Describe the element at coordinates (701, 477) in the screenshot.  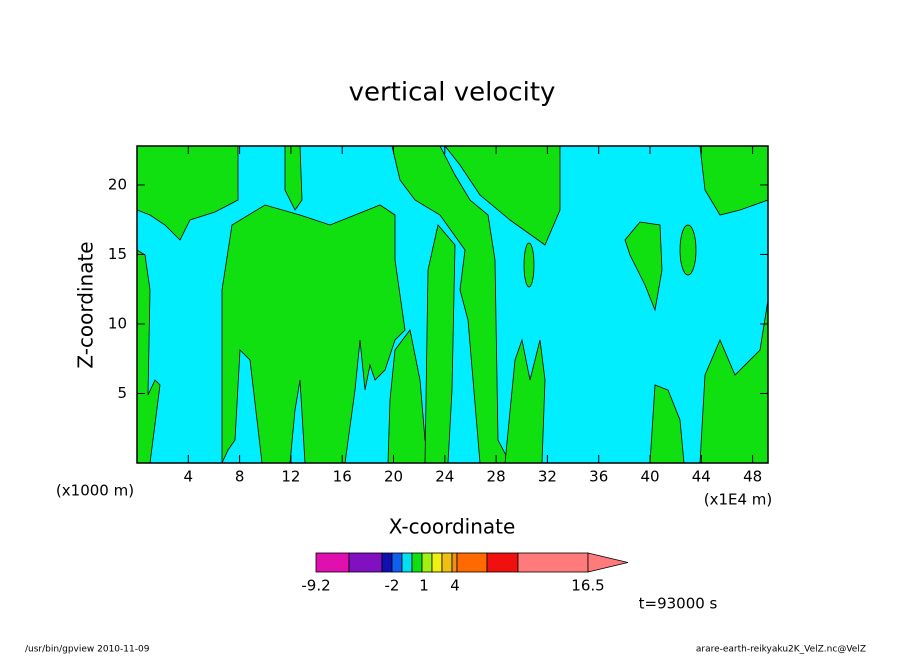
I see `x-tick-label: 44` at that location.